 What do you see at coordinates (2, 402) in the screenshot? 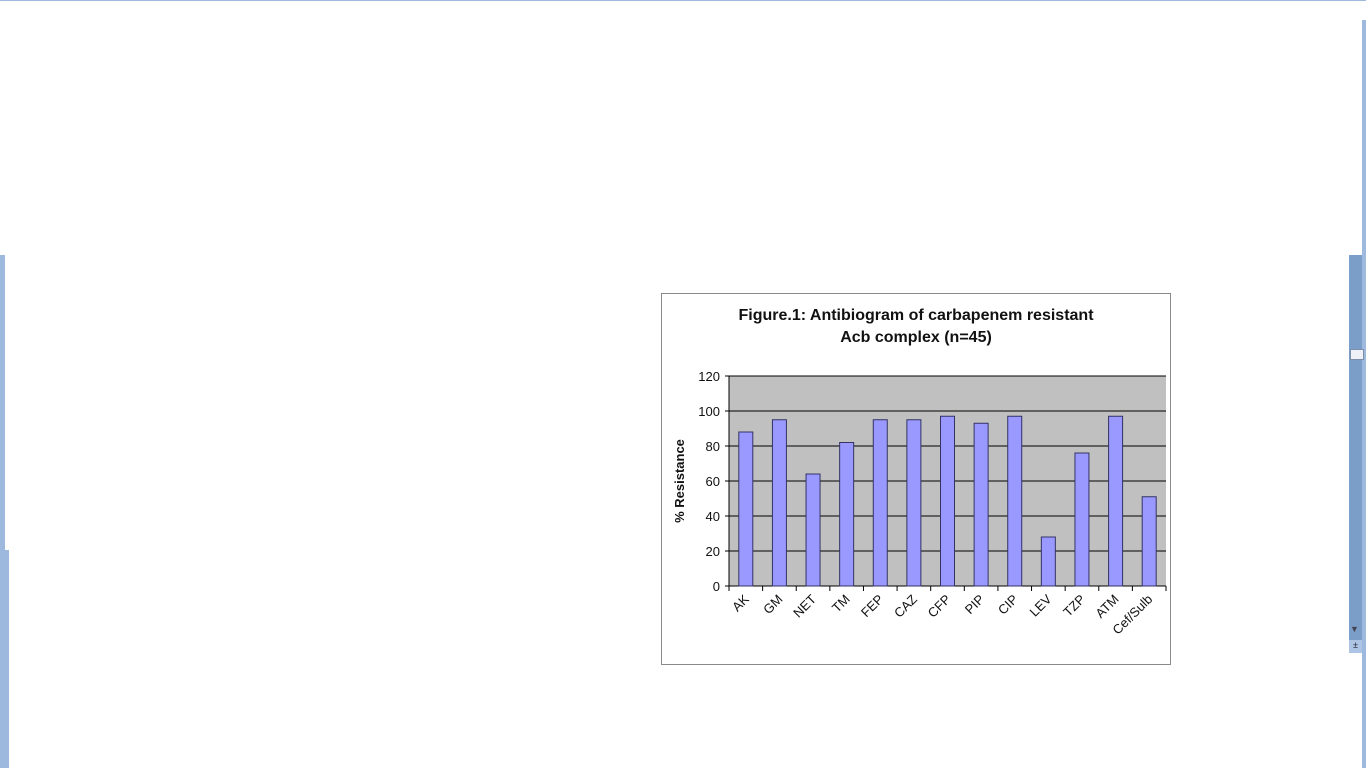
I see `window-left-edge` at bounding box center [2, 402].